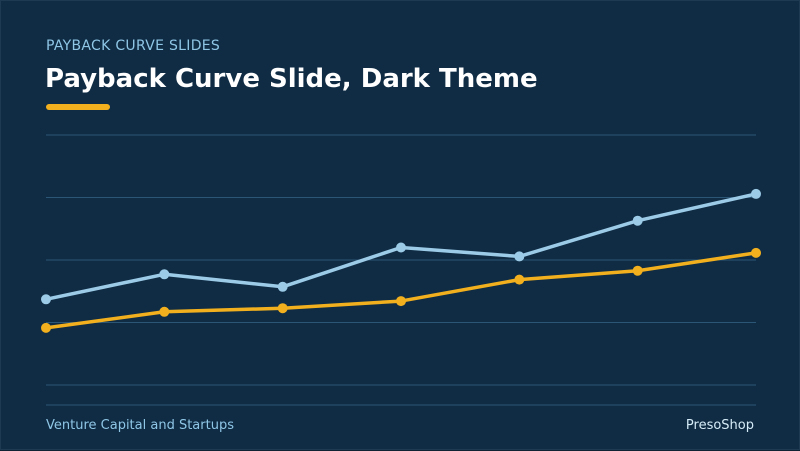 This screenshot has height=451, width=800. Describe the element at coordinates (719, 425) in the screenshot. I see `footer-brand: PresoShop` at that location.